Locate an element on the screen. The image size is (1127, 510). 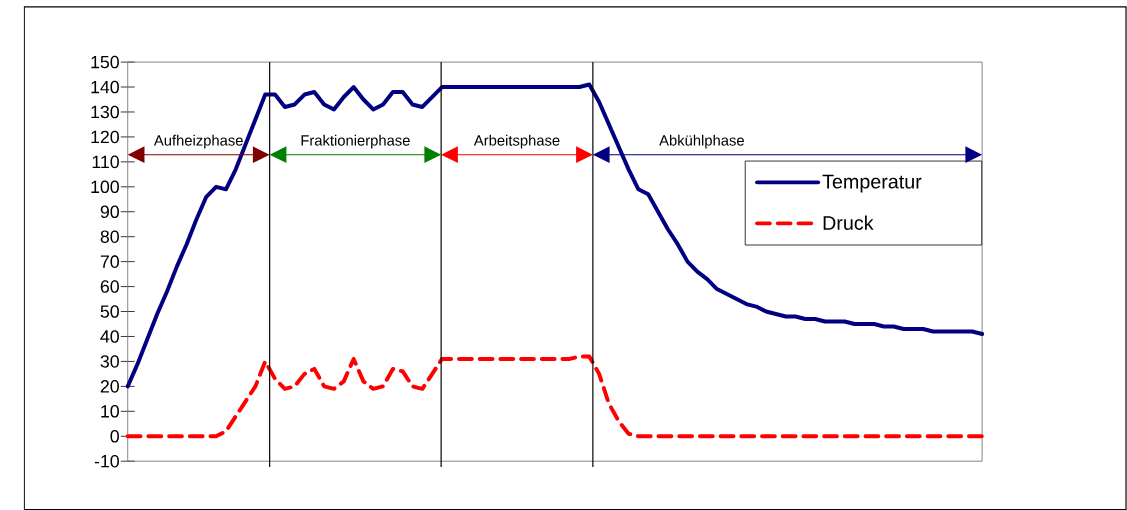
annotation: Aufheizphase is located at coordinates (198, 141).